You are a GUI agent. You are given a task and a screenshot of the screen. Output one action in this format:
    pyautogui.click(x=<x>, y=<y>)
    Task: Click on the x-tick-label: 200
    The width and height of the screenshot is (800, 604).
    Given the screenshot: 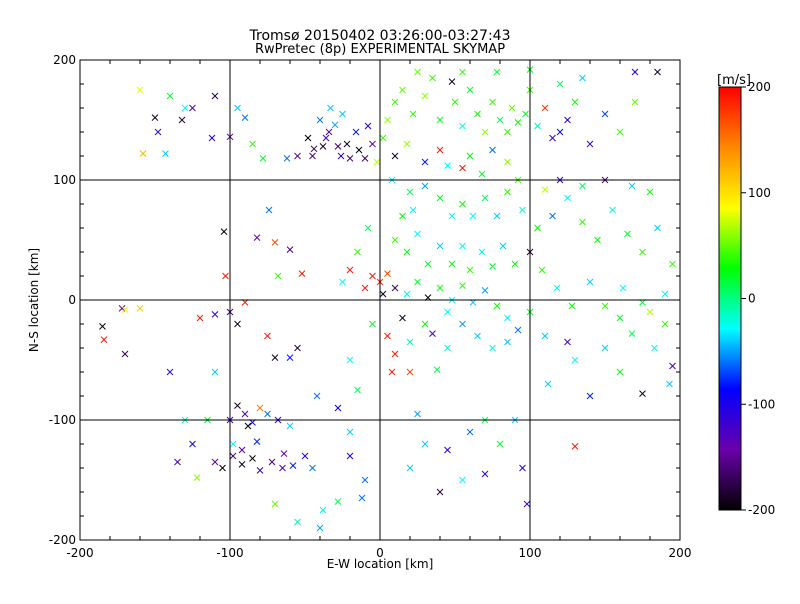 What is the action you would take?
    pyautogui.click(x=680, y=553)
    